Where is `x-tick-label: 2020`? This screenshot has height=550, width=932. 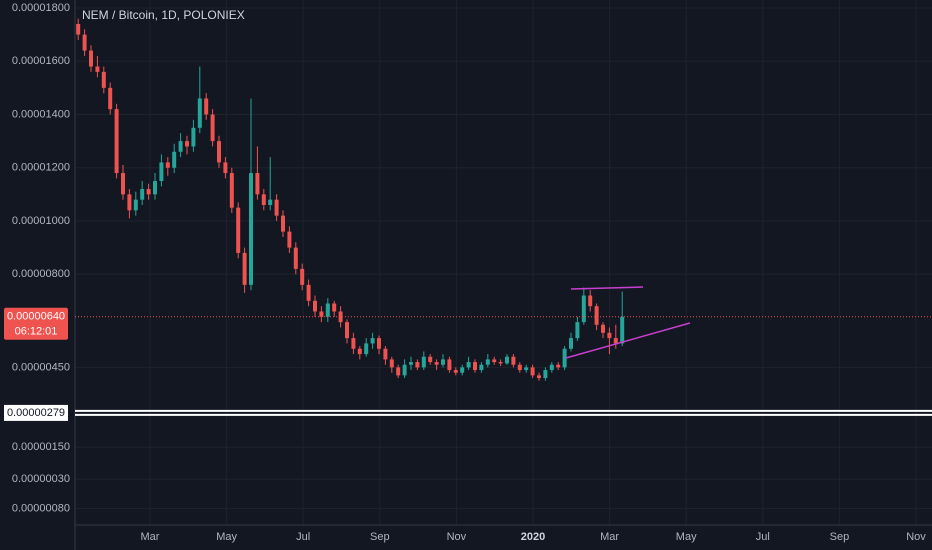 x-tick-label: 2020 is located at coordinates (533, 537).